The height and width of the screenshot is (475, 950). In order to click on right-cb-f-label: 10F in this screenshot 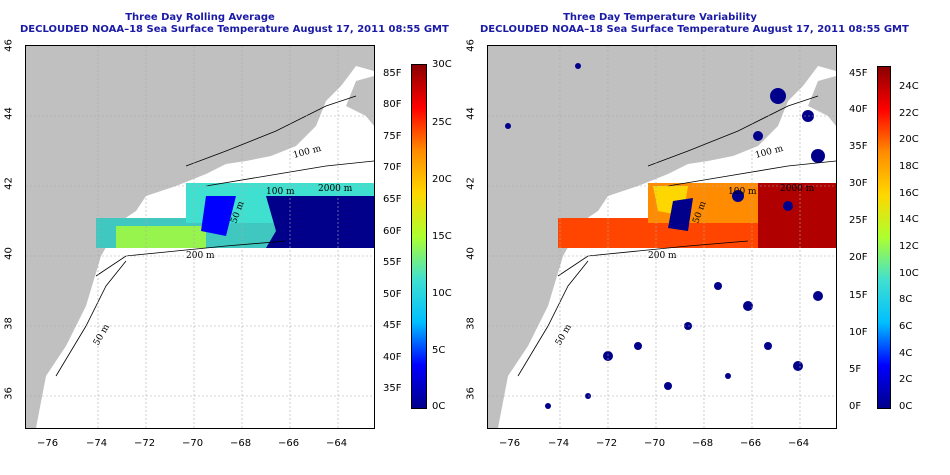, I will do `click(858, 332)`.